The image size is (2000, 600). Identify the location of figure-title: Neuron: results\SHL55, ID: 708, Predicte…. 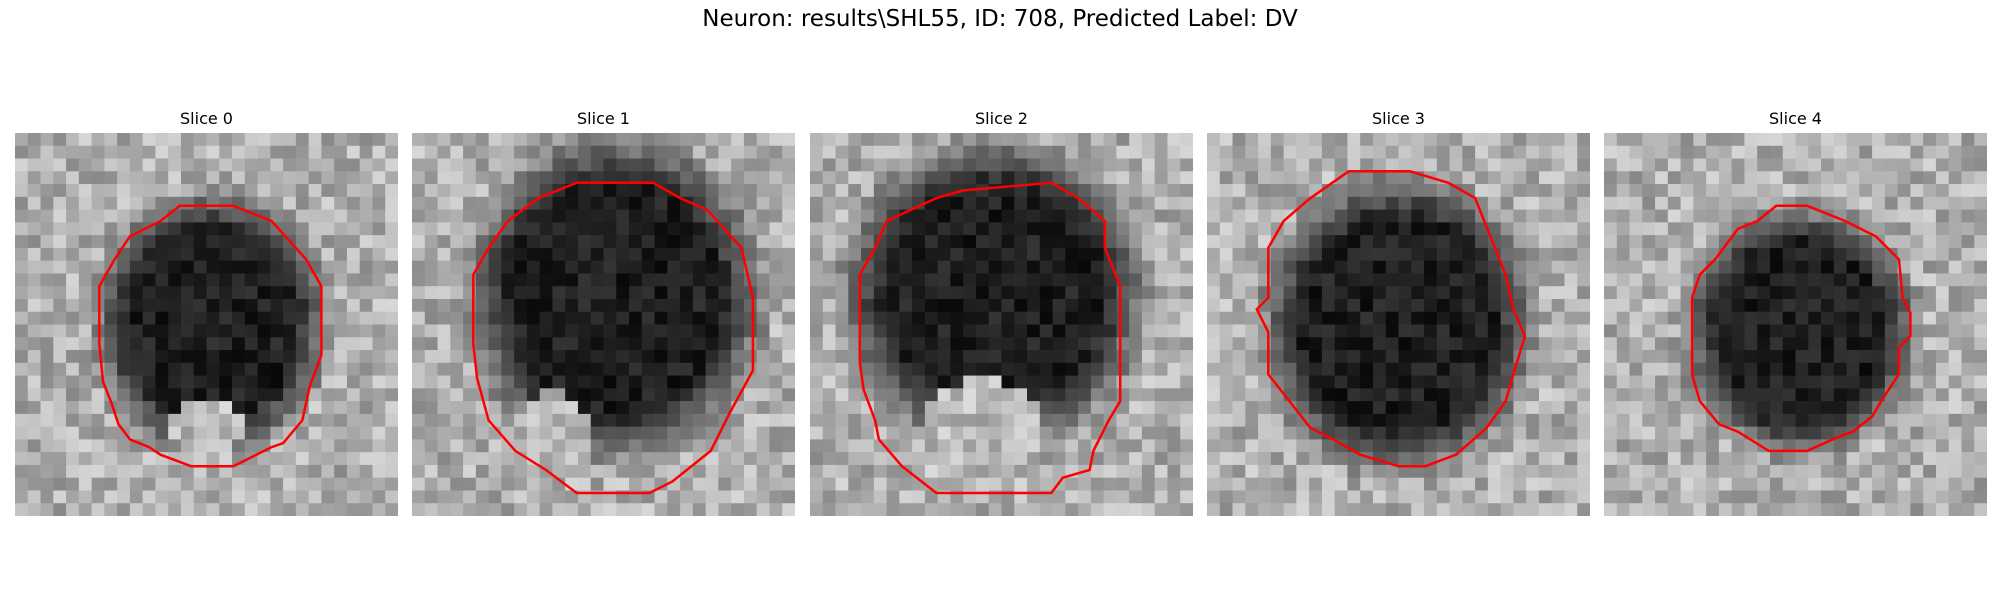
(1000, 19).